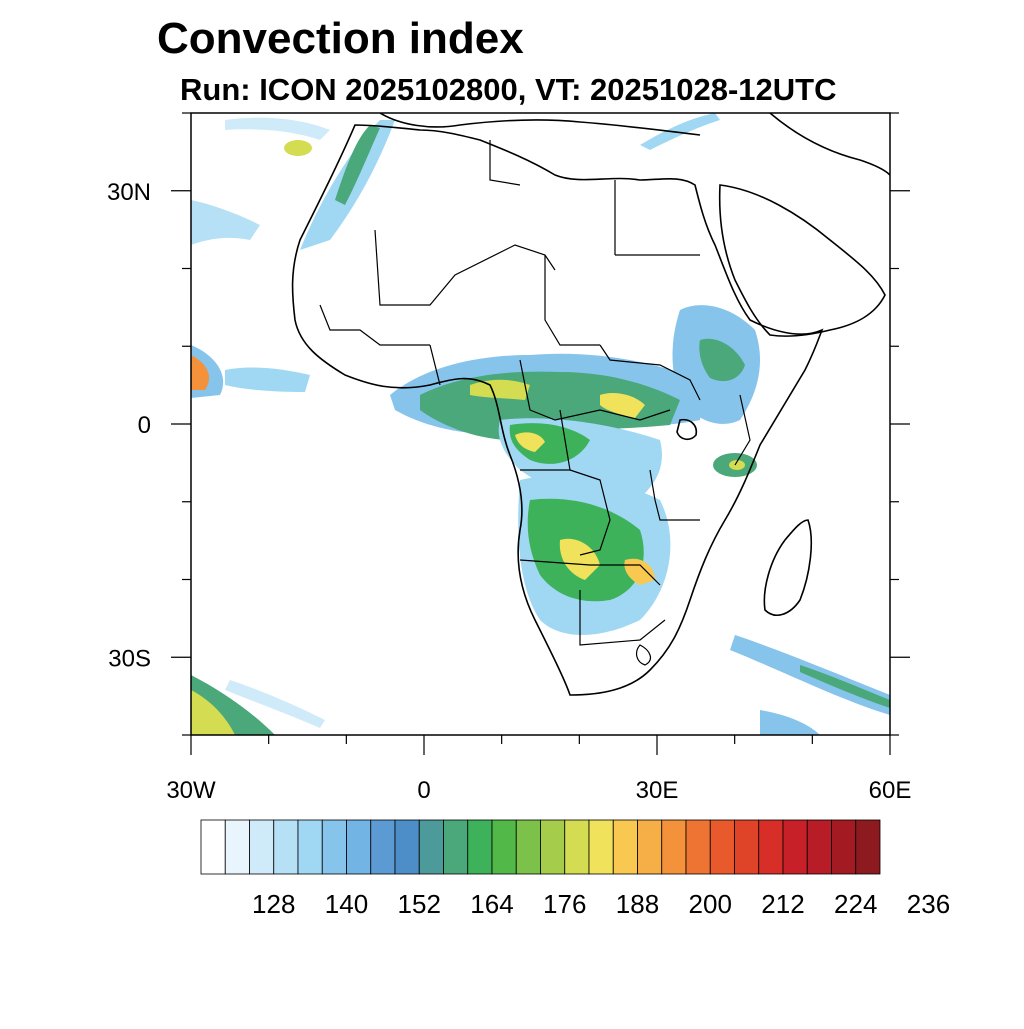 This screenshot has width=1024, height=1029. Describe the element at coordinates (491, 904) in the screenshot. I see `colorbar-label: 164` at that location.